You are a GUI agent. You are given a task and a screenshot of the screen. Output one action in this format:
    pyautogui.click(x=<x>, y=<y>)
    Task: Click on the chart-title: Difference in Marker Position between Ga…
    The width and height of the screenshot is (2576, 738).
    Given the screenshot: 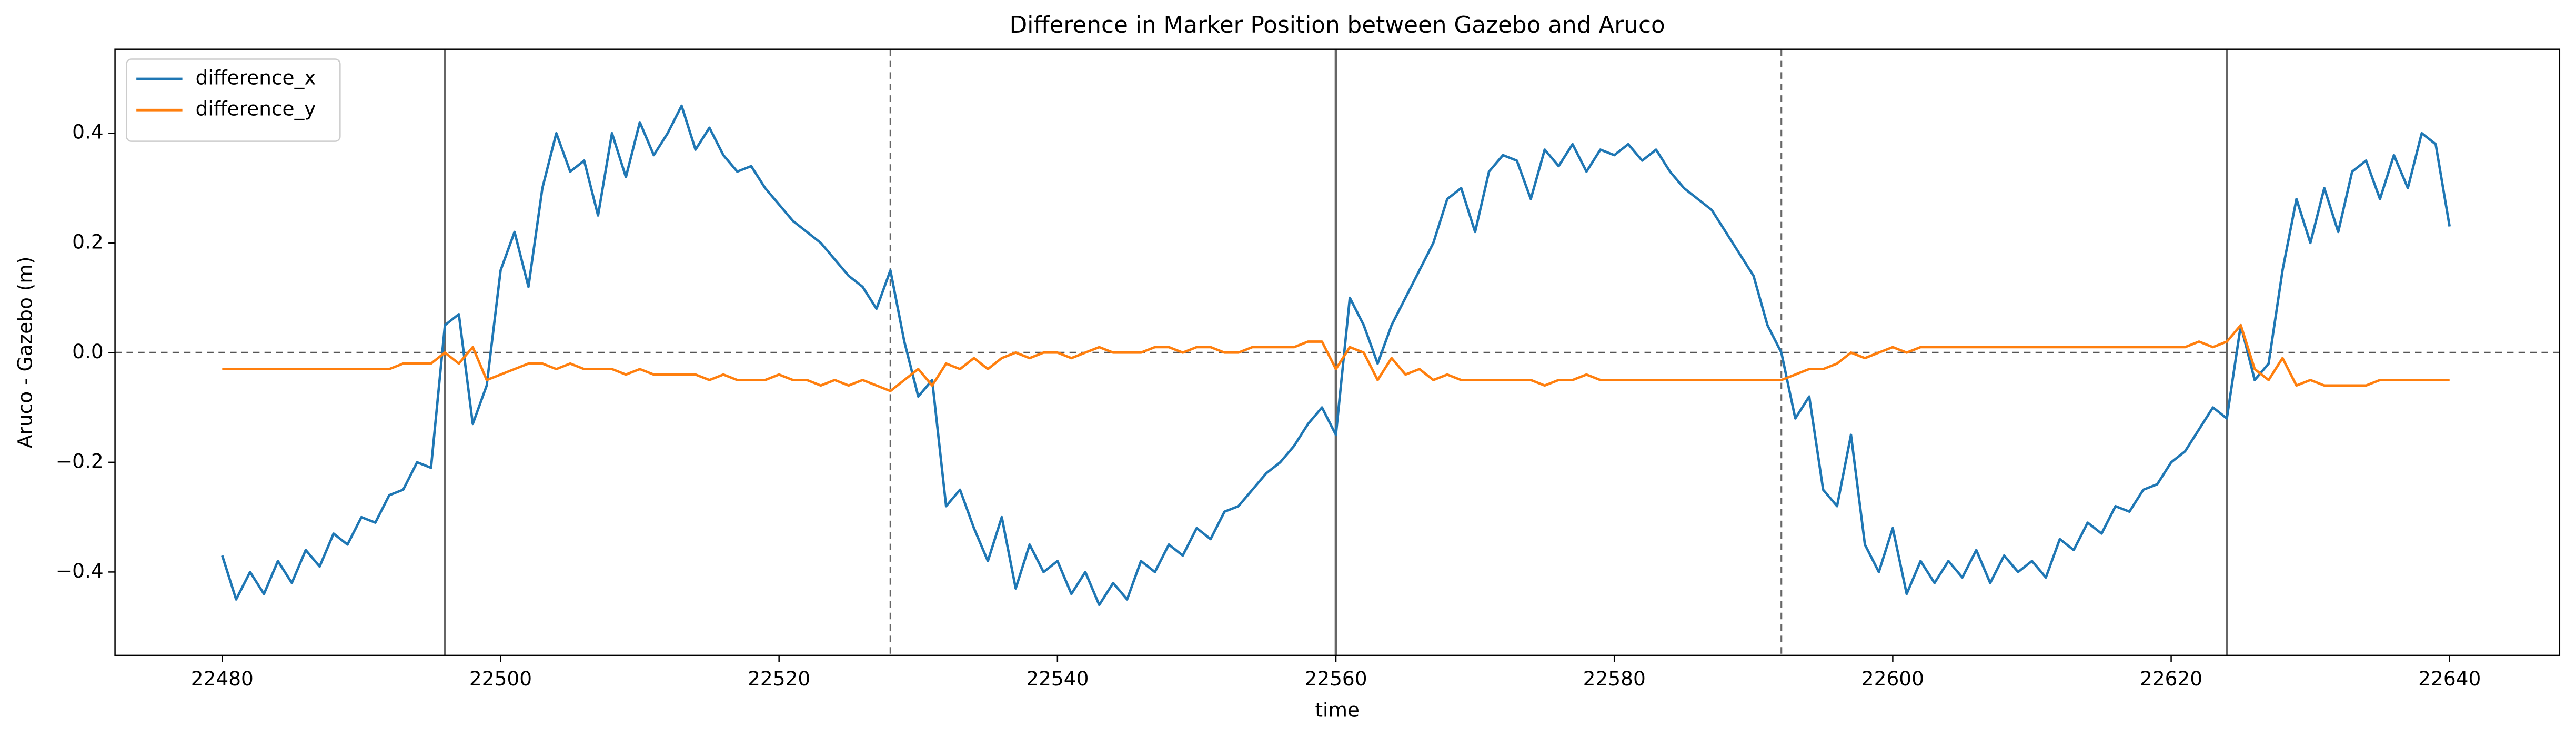 What is the action you would take?
    pyautogui.click(x=1338, y=25)
    